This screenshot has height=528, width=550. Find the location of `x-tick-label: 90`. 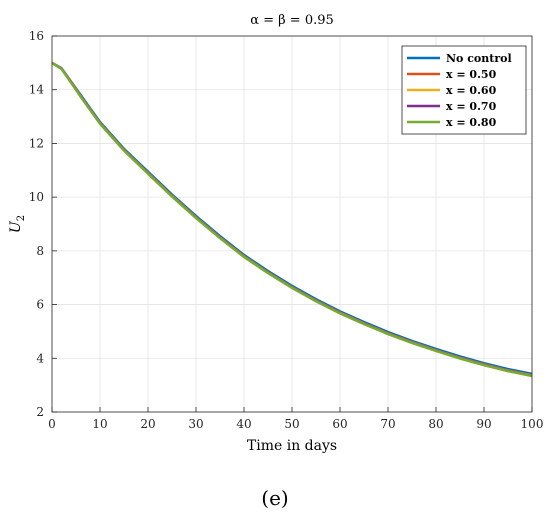

x-tick-label: 90 is located at coordinates (483, 424).